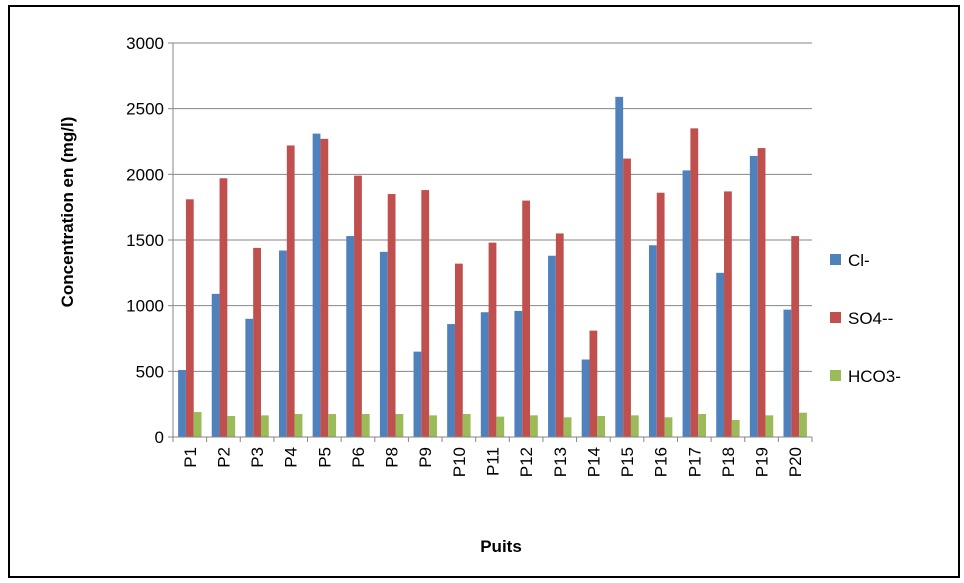 The width and height of the screenshot is (964, 583). What do you see at coordinates (358, 306) in the screenshot?
I see `bar-so4-p6` at bounding box center [358, 306].